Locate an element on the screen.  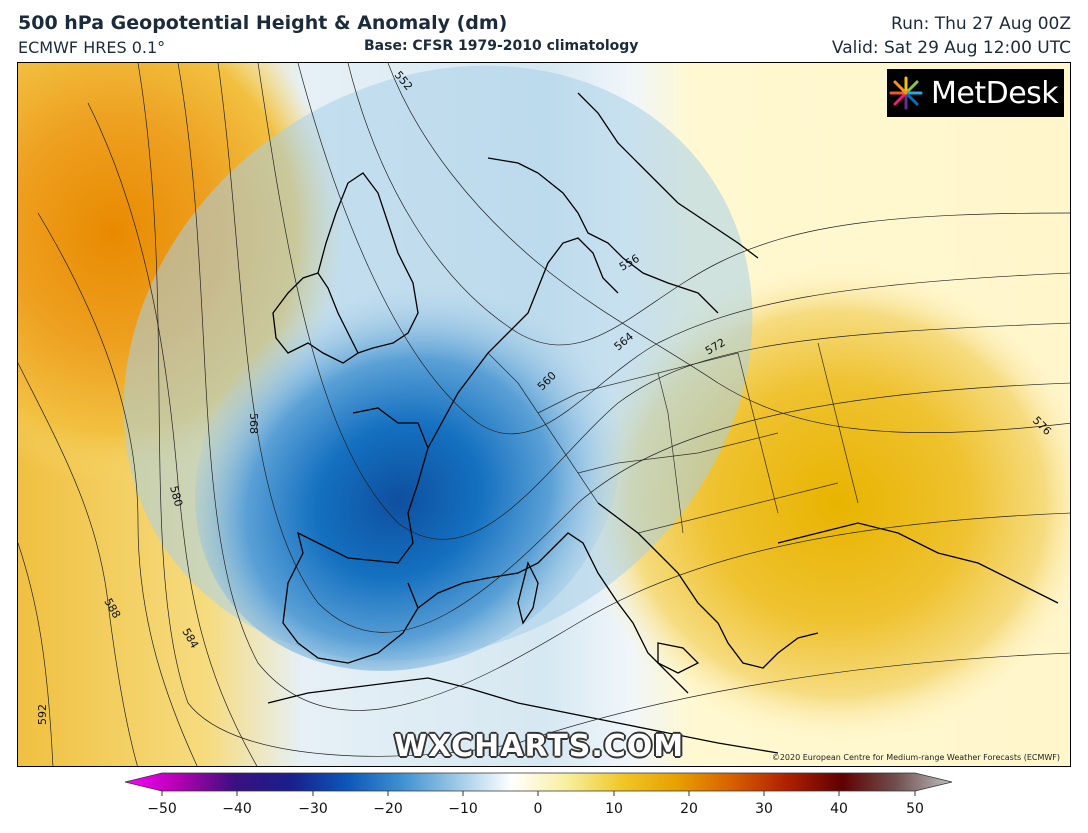
run-time-label: Run: Thu 27 Aug 00Z is located at coordinates (981, 24).